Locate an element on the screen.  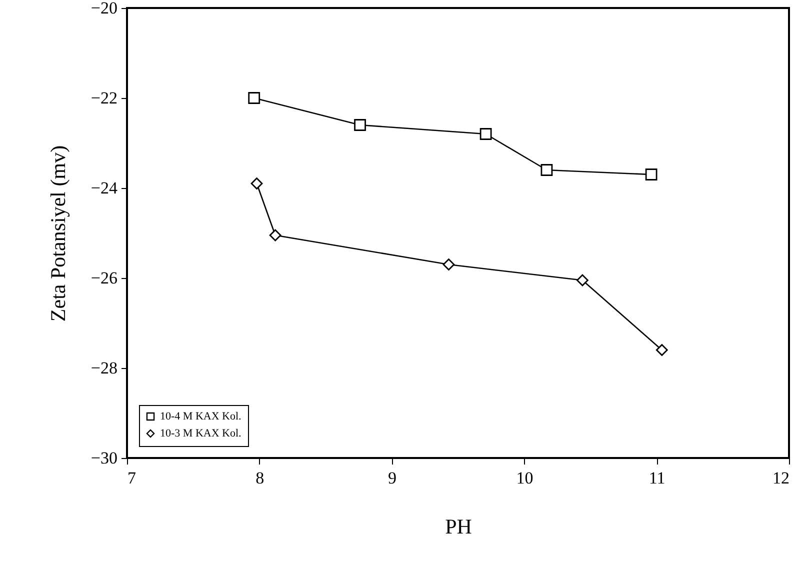
legend-label: 10-3 M KAX Kol. is located at coordinates (201, 434).